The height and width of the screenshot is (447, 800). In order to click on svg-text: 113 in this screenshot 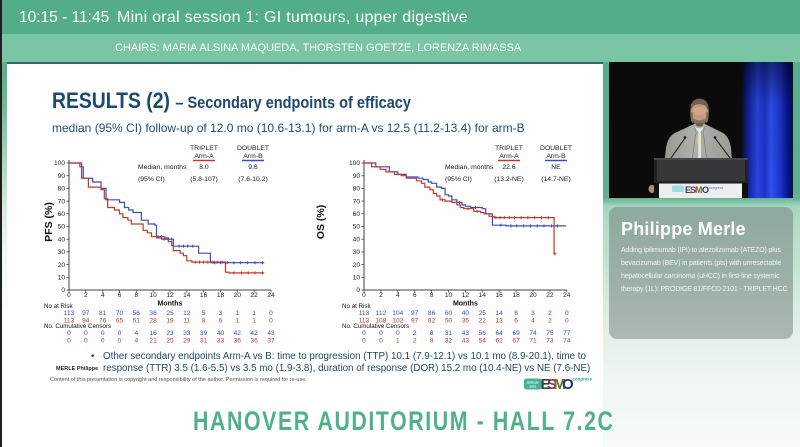, I will do `click(69, 321)`.